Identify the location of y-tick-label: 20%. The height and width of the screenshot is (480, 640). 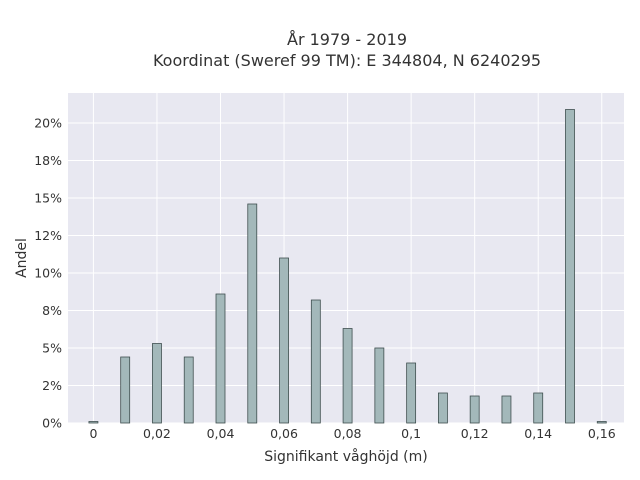
(48, 123).